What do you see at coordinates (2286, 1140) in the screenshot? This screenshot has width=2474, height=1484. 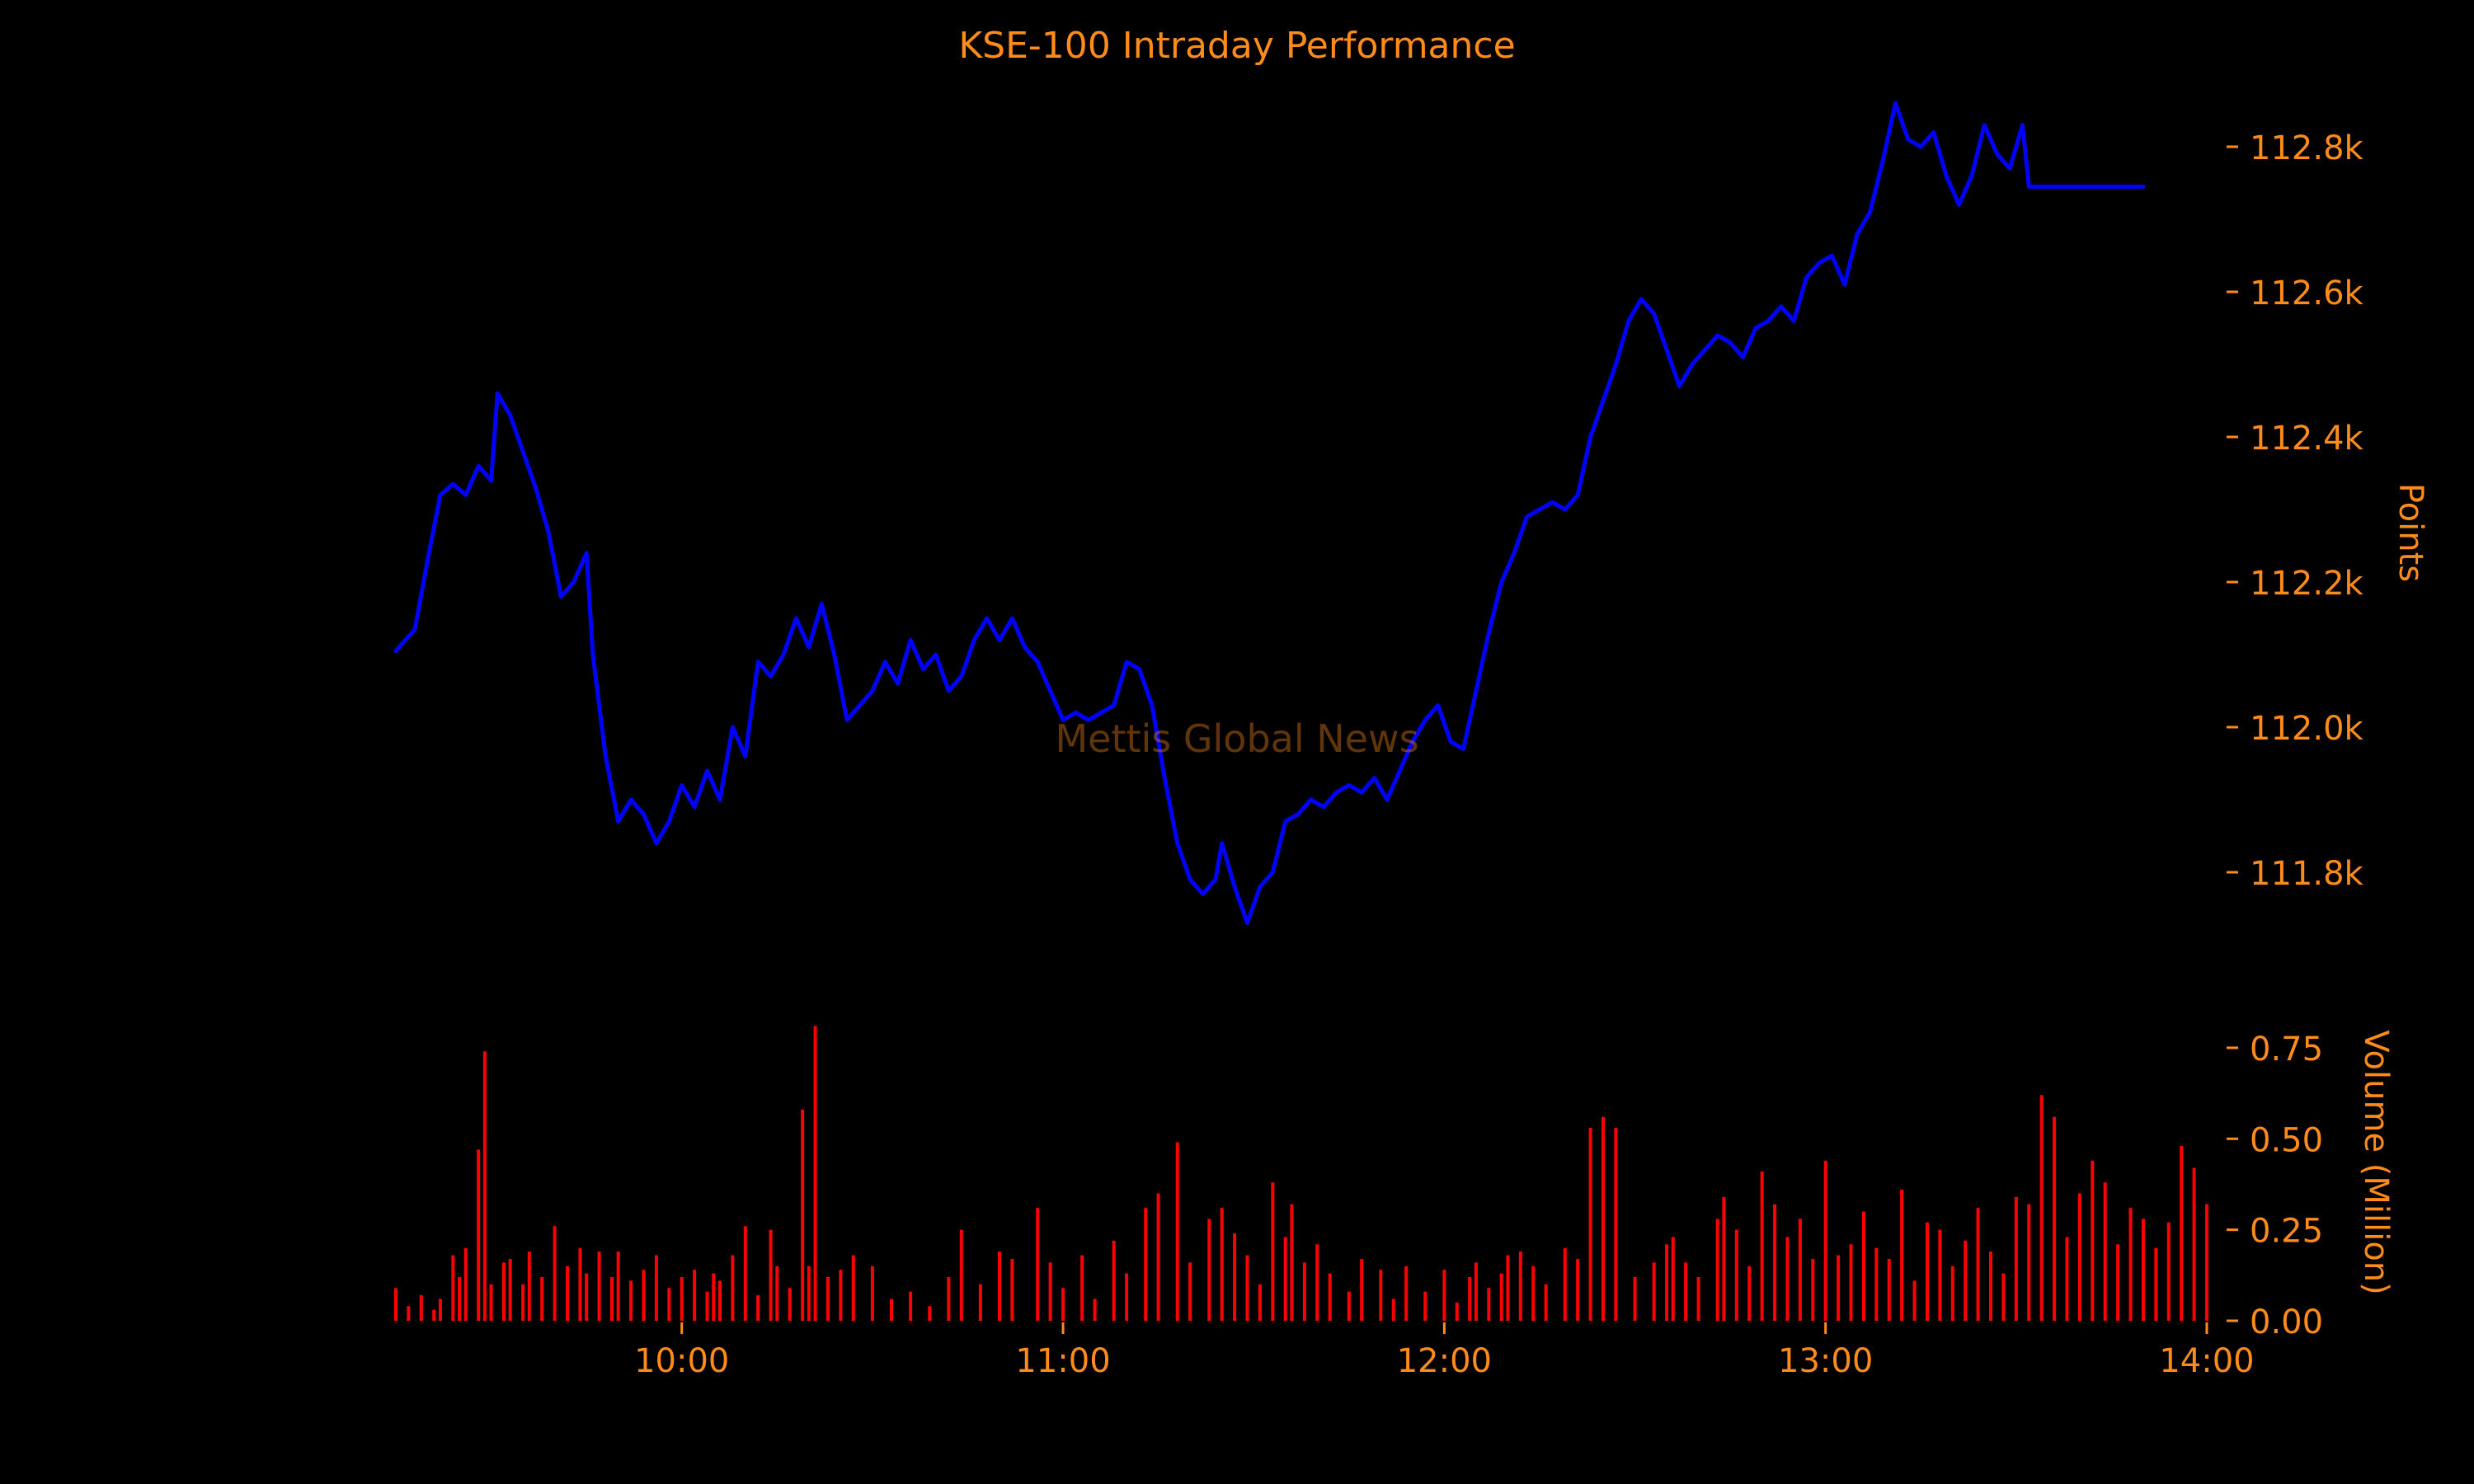 I see `volume-y-tick-label: 0.50` at bounding box center [2286, 1140].